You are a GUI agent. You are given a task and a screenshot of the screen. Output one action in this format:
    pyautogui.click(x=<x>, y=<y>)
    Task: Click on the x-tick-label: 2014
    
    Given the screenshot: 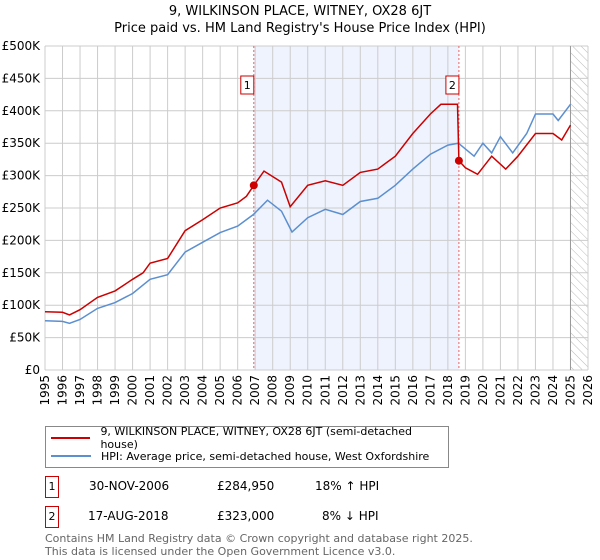 What is the action you would take?
    pyautogui.click(x=378, y=390)
    